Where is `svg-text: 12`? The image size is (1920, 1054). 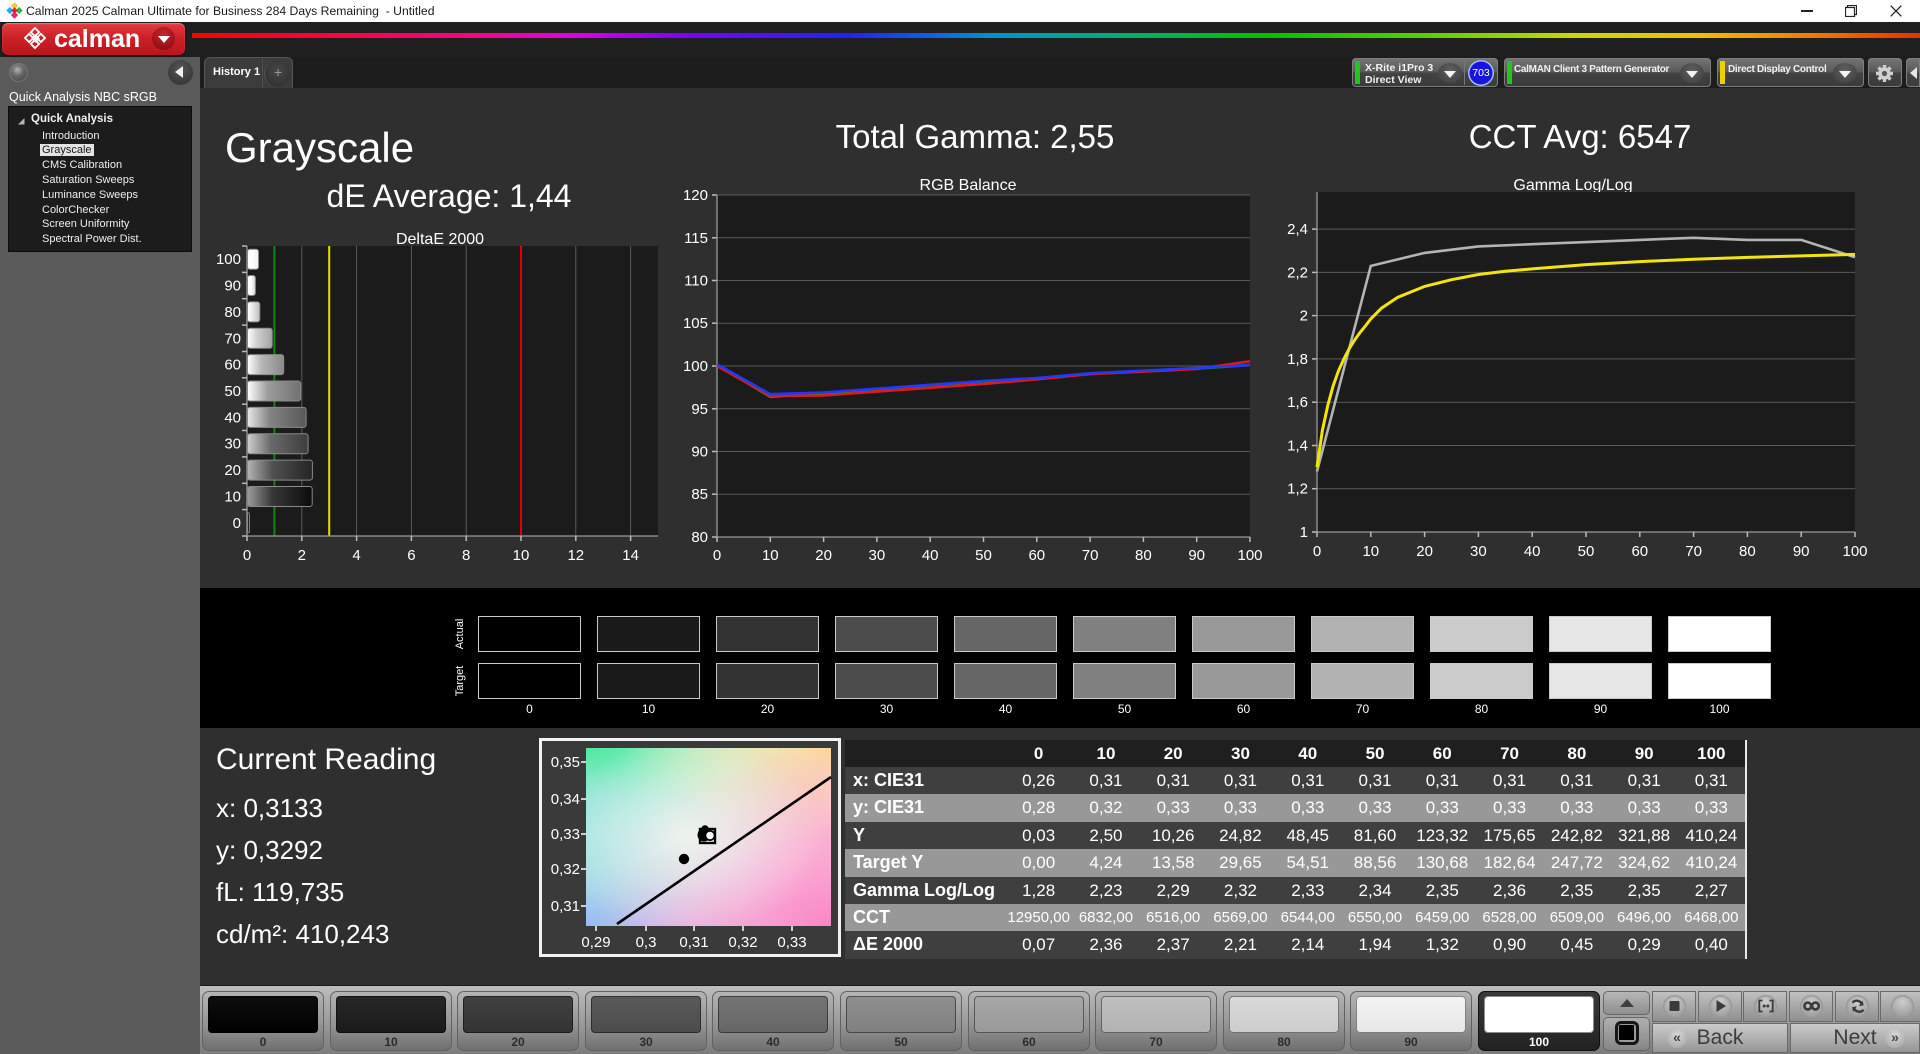
svg-text: 12 is located at coordinates (575, 555).